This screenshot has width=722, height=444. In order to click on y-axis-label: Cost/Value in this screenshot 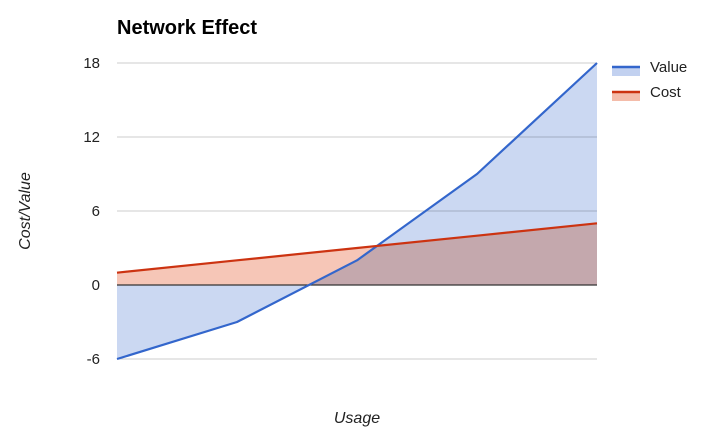, I will do `click(25, 211)`.